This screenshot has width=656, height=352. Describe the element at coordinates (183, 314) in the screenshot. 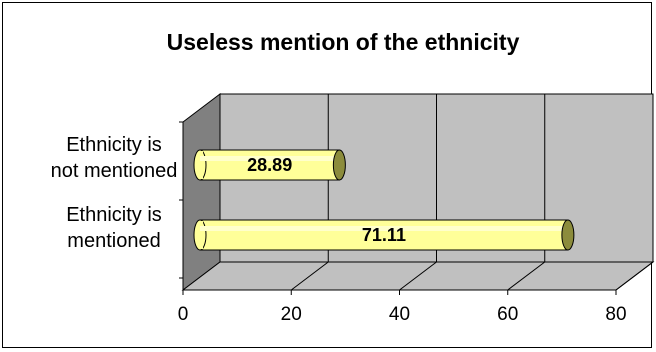

I see `x-tick-label: 0` at that location.